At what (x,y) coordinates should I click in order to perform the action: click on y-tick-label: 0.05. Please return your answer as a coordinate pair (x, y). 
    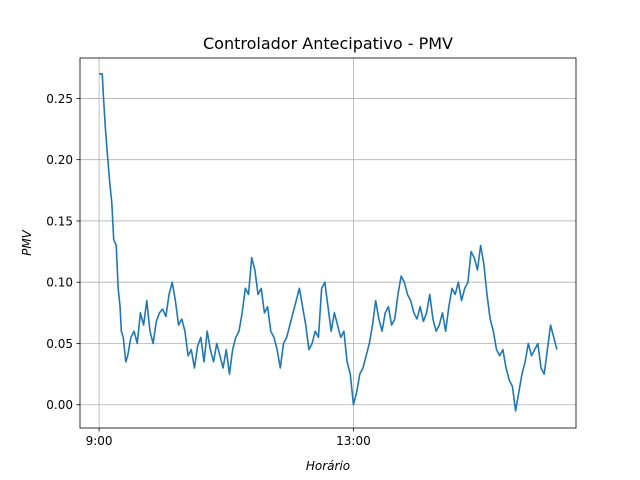
    Looking at the image, I should click on (59, 344).